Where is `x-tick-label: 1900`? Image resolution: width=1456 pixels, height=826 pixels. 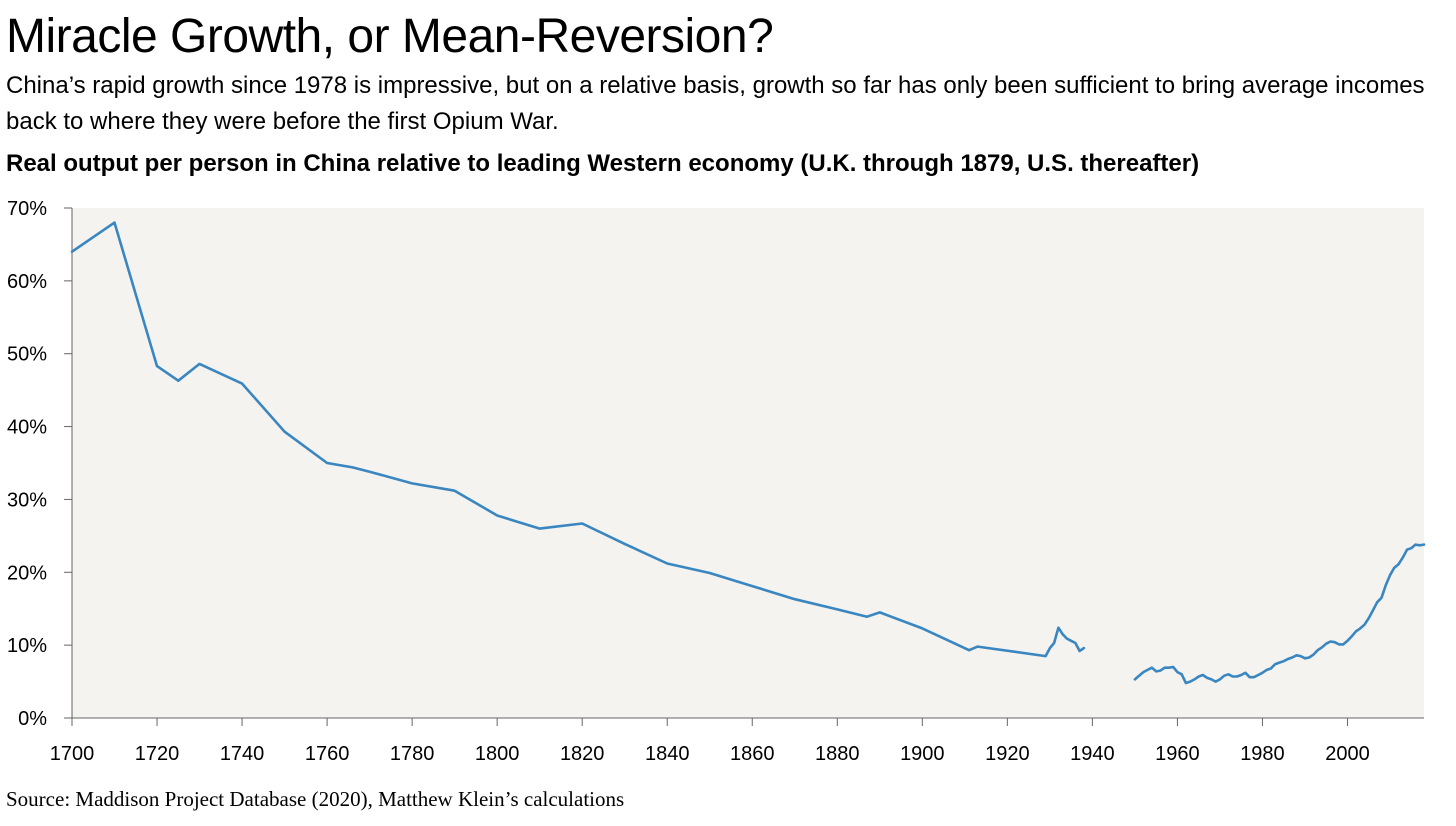
x-tick-label: 1900 is located at coordinates (922, 754).